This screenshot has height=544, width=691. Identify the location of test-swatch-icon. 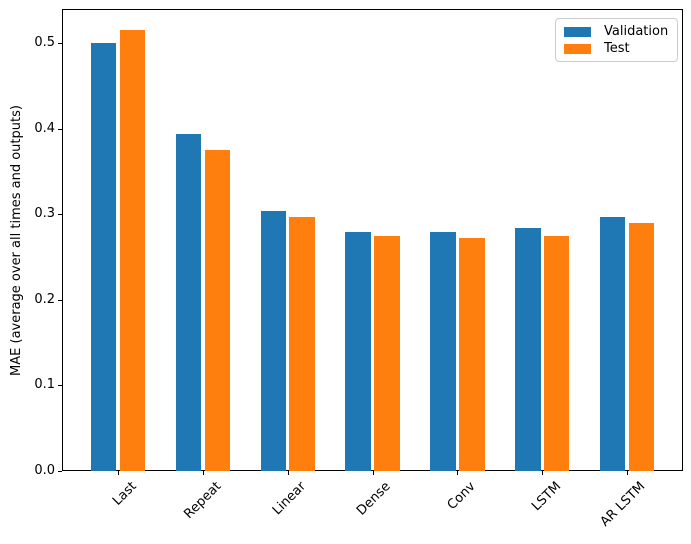
(577, 48).